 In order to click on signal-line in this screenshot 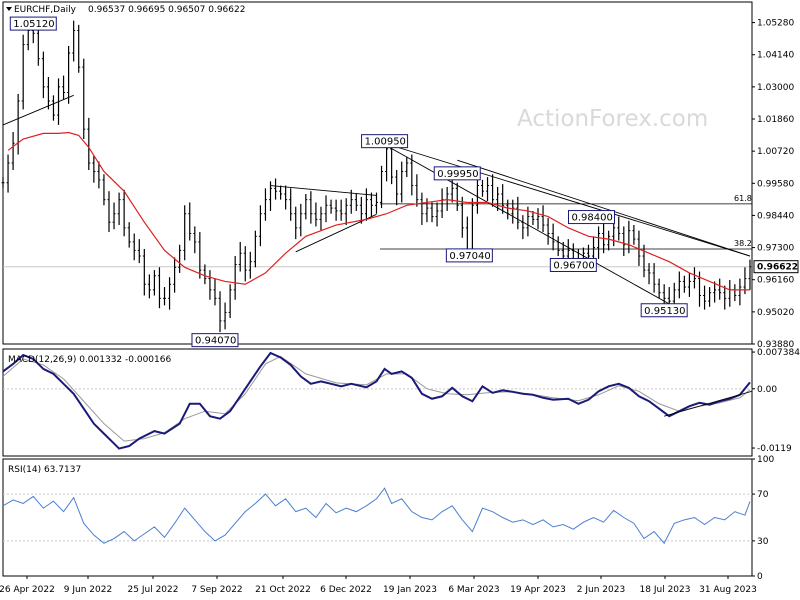, I will do `click(376, 398)`.